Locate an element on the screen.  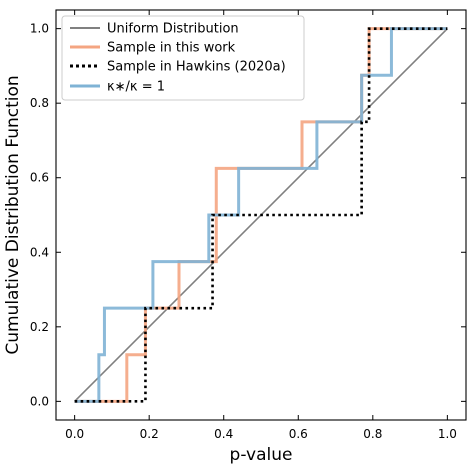
legend-label-this-work: Sample in this work is located at coordinates (171, 48).